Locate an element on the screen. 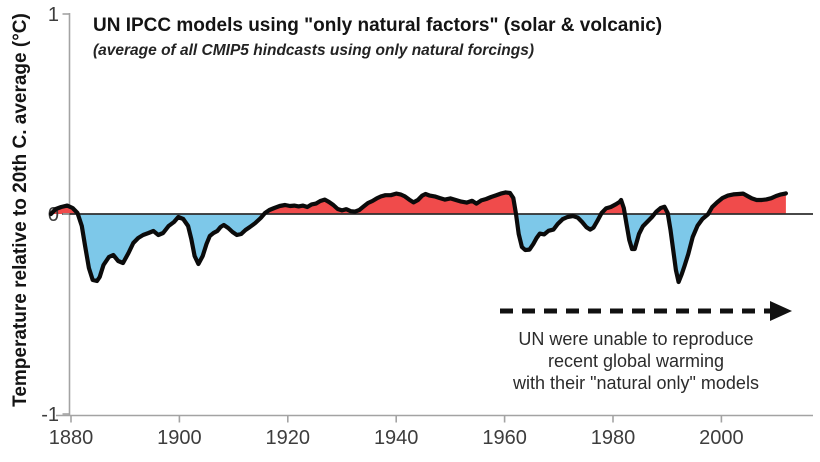  annotation-line-3: with their "natural only" models is located at coordinates (636, 383).